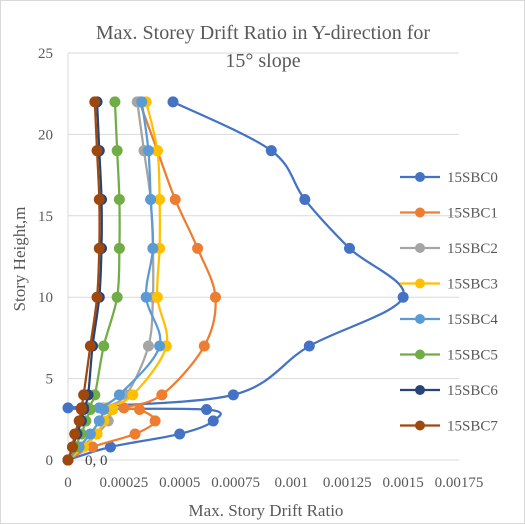 The image size is (525, 524). What do you see at coordinates (123, 483) in the screenshot?
I see `x-tick-label: 0.00025` at bounding box center [123, 483].